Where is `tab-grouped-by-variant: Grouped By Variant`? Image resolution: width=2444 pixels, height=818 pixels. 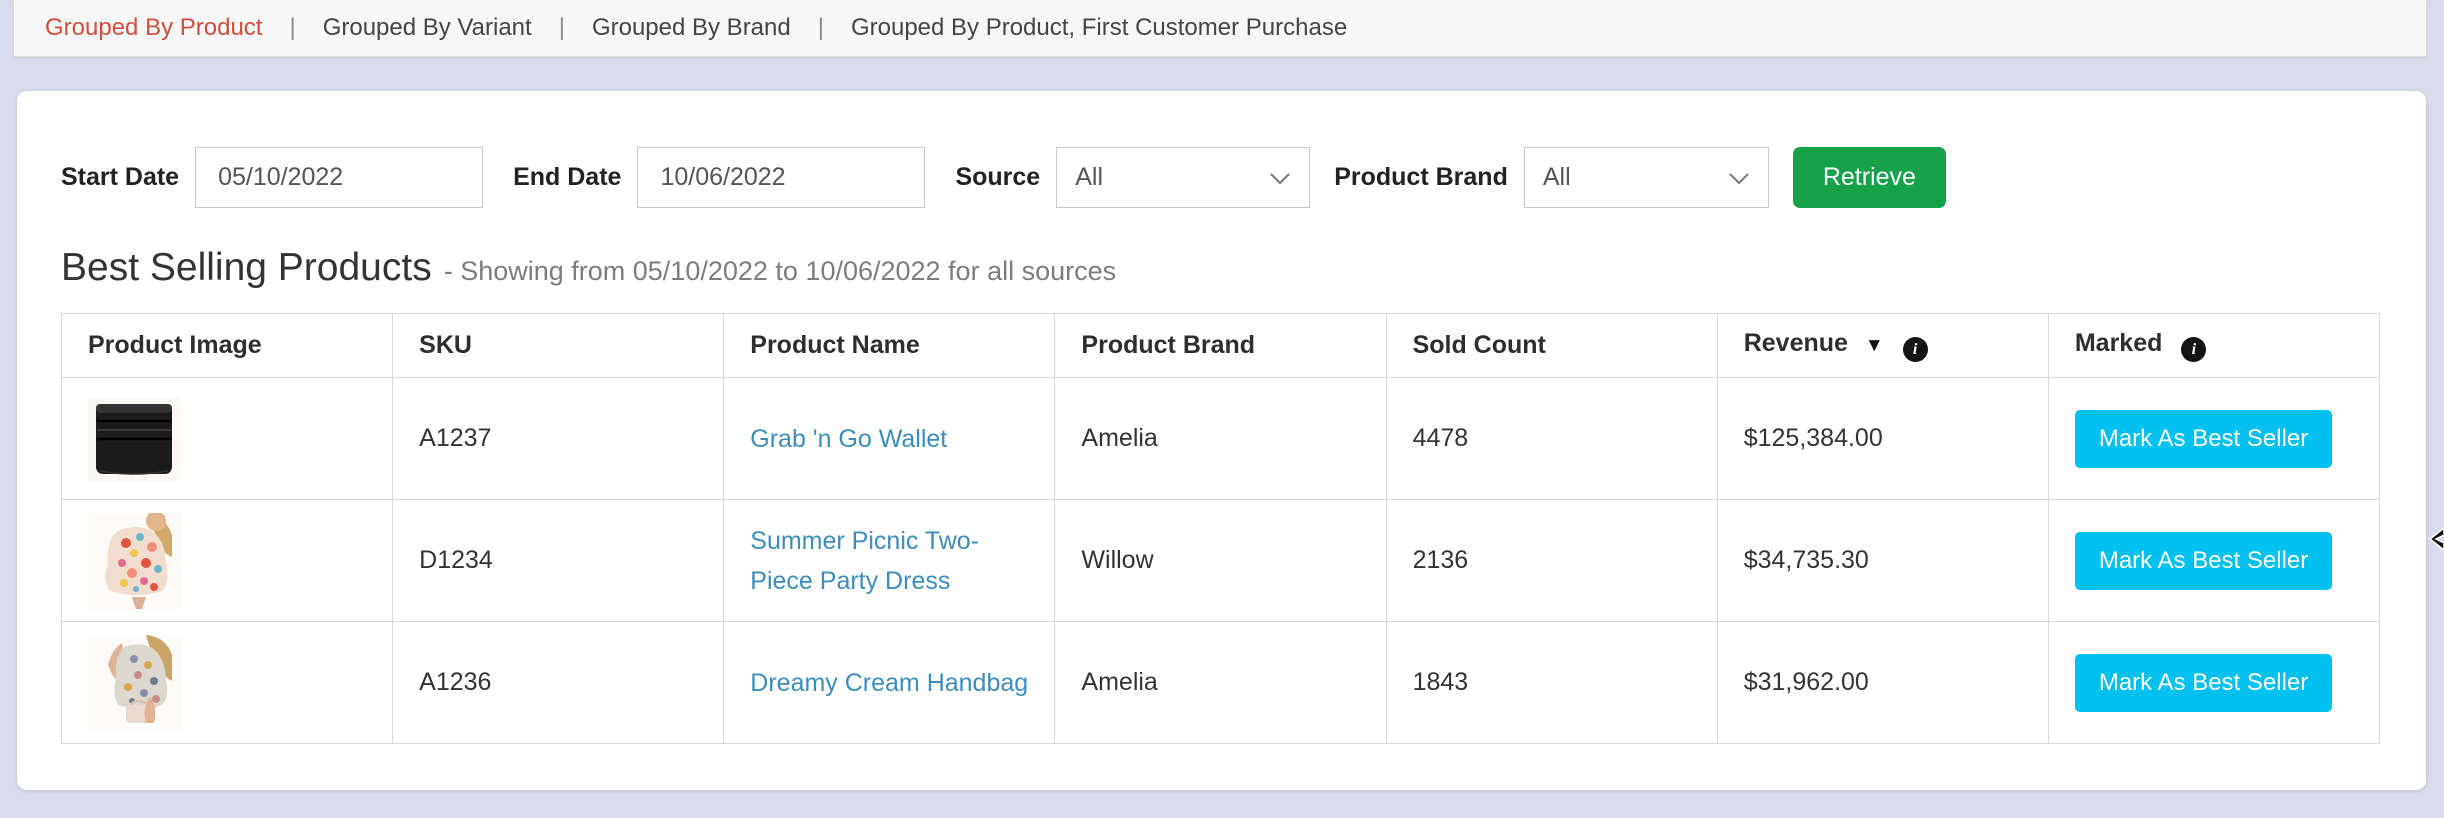 tab-grouped-by-variant: Grouped By Variant is located at coordinates (427, 27).